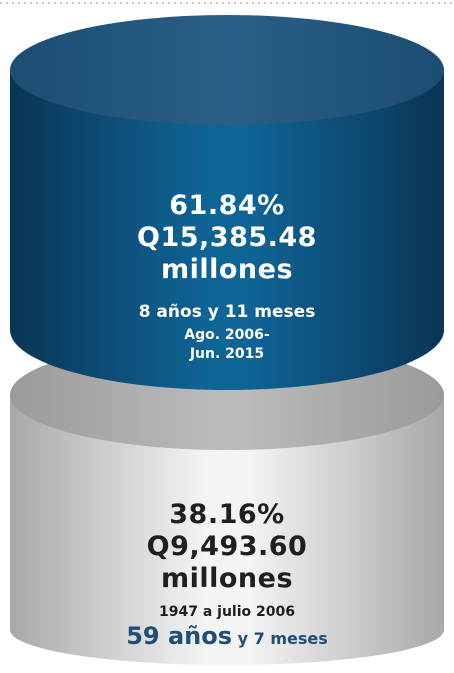 The image size is (454, 673). What do you see at coordinates (227, 578) in the screenshot?
I see `segment-bottom-unit: millones` at bounding box center [227, 578].